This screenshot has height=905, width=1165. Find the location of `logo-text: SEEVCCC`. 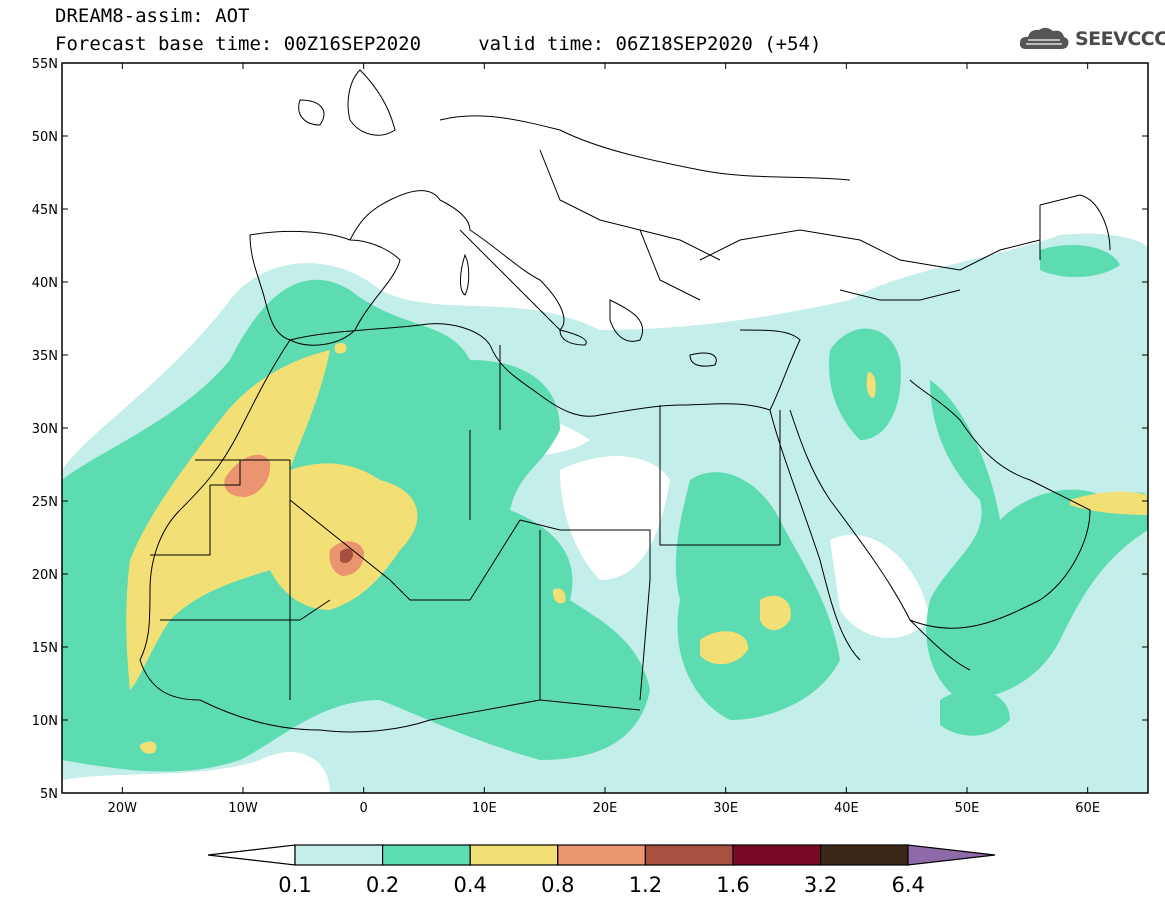

logo-text: SEEVCCC is located at coordinates (1120, 39).